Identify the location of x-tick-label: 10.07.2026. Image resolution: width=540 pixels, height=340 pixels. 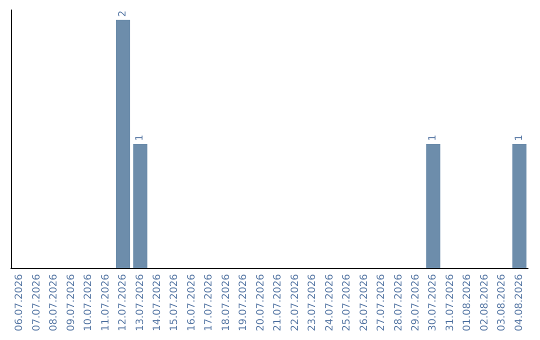
(88, 303).